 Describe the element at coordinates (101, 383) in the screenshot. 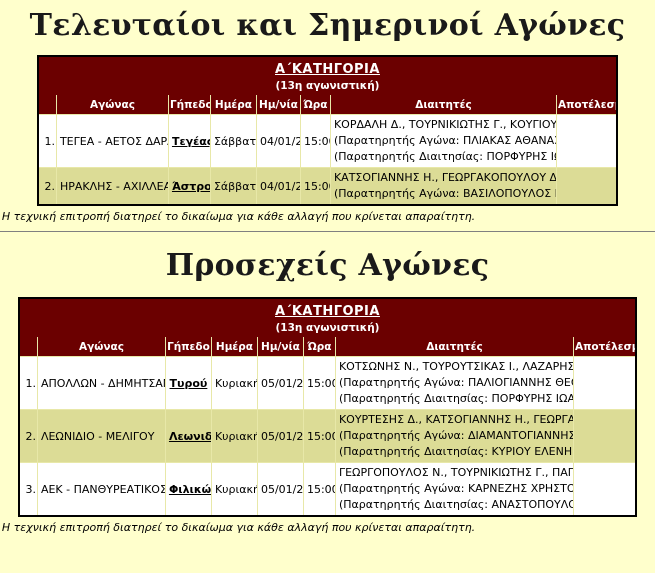

I see `row-match: ΑΠΟΛΛΩΝ - ΔΗΜΗΤΣΑΝΑ` at that location.